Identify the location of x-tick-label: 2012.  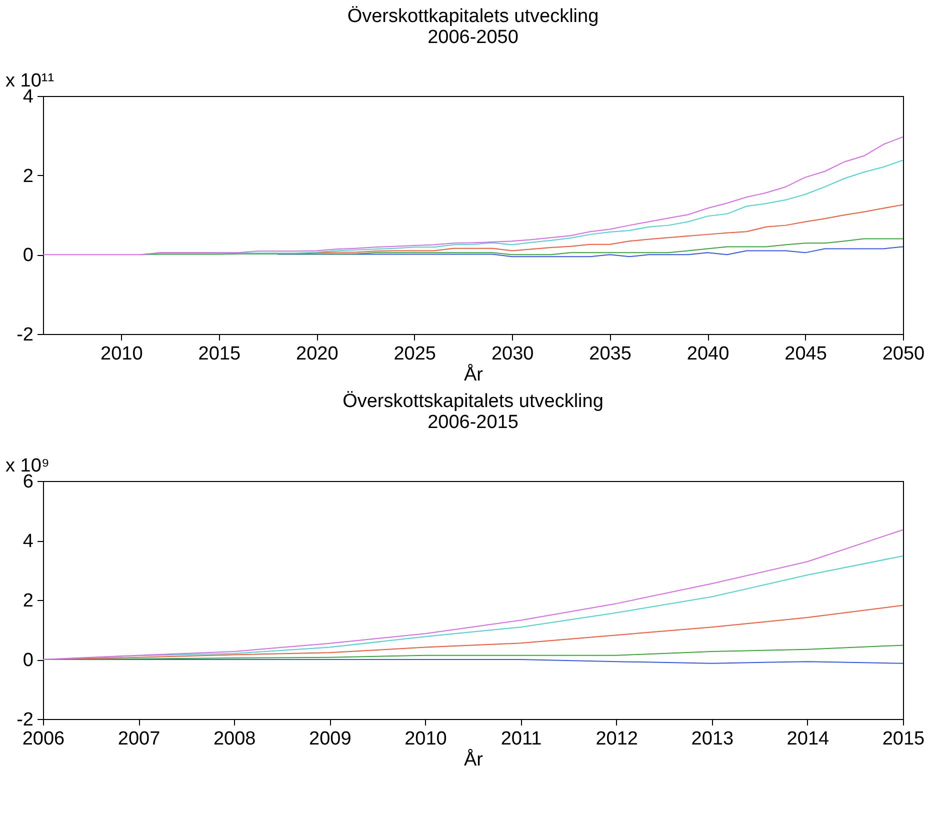
(617, 739).